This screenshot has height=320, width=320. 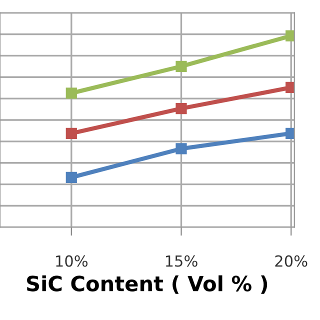 What do you see at coordinates (291, 261) in the screenshot?
I see `x-tick-label: 20%` at bounding box center [291, 261].